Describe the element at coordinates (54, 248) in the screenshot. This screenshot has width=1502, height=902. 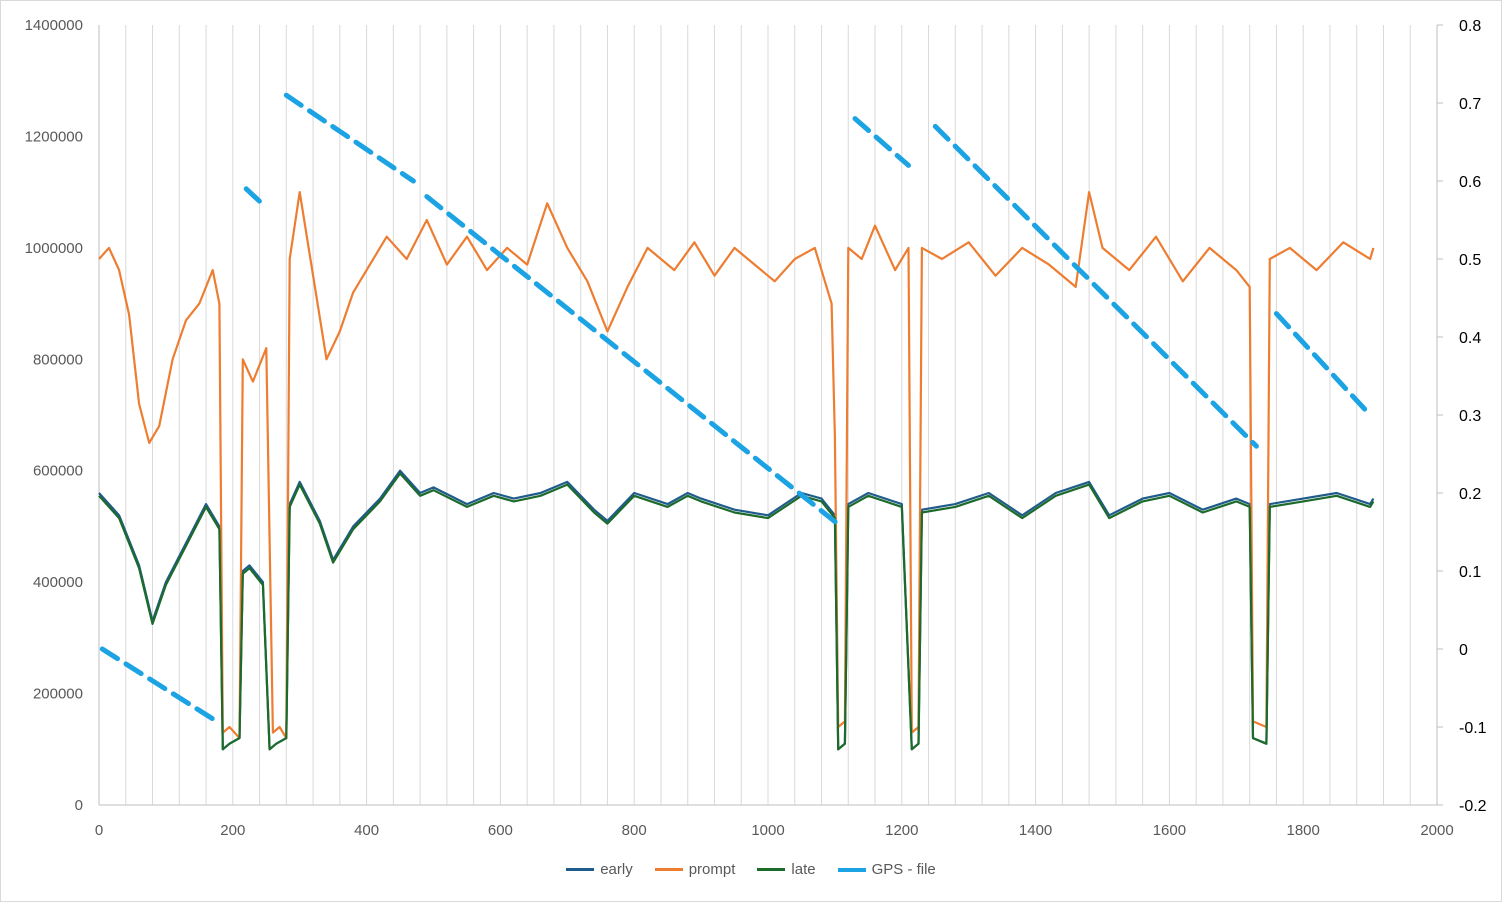
I see `y-tick-label: 1000000` at that location.